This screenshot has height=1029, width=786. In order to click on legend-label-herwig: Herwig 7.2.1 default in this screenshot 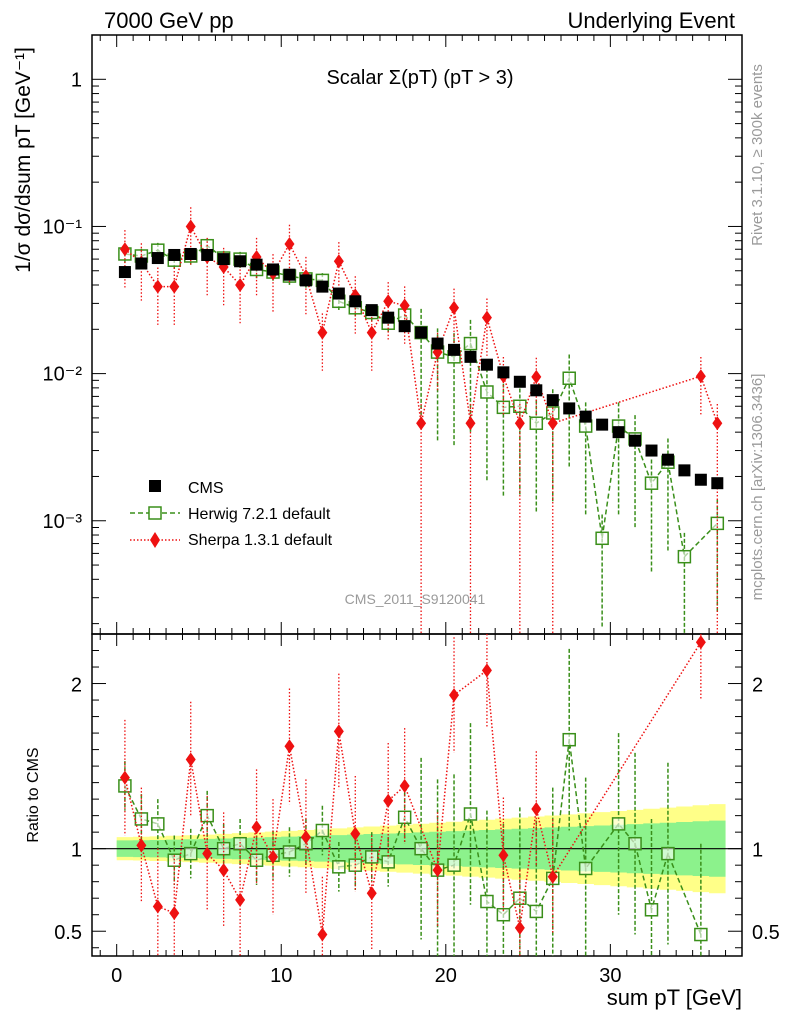, I will do `click(259, 514)`.